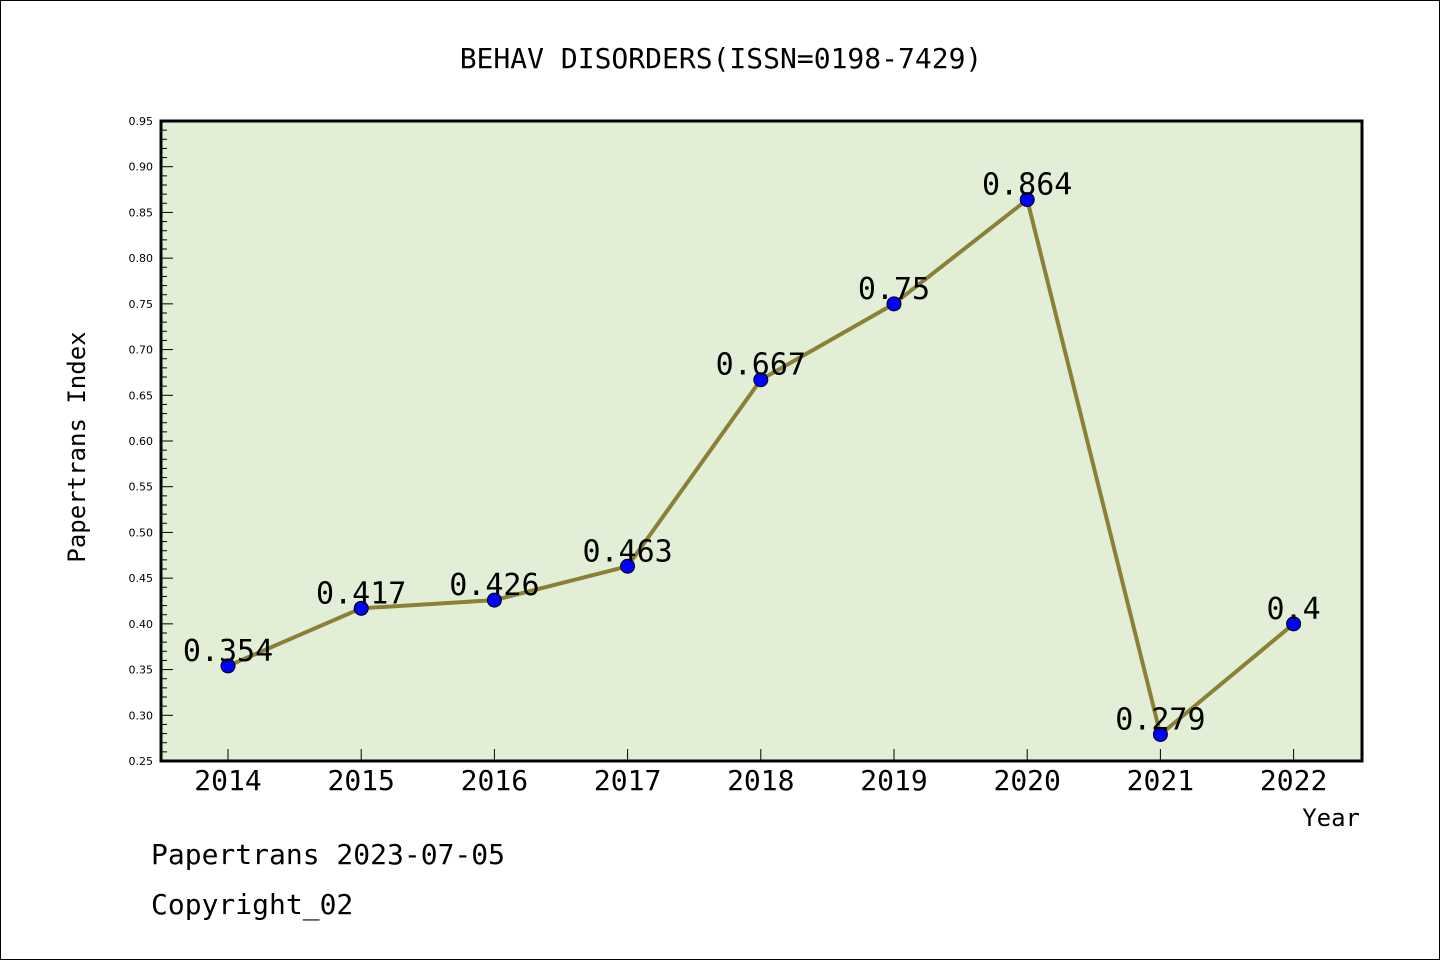 The width and height of the screenshot is (1440, 964). I want to click on y-tick-label: 0.45, so click(141, 578).